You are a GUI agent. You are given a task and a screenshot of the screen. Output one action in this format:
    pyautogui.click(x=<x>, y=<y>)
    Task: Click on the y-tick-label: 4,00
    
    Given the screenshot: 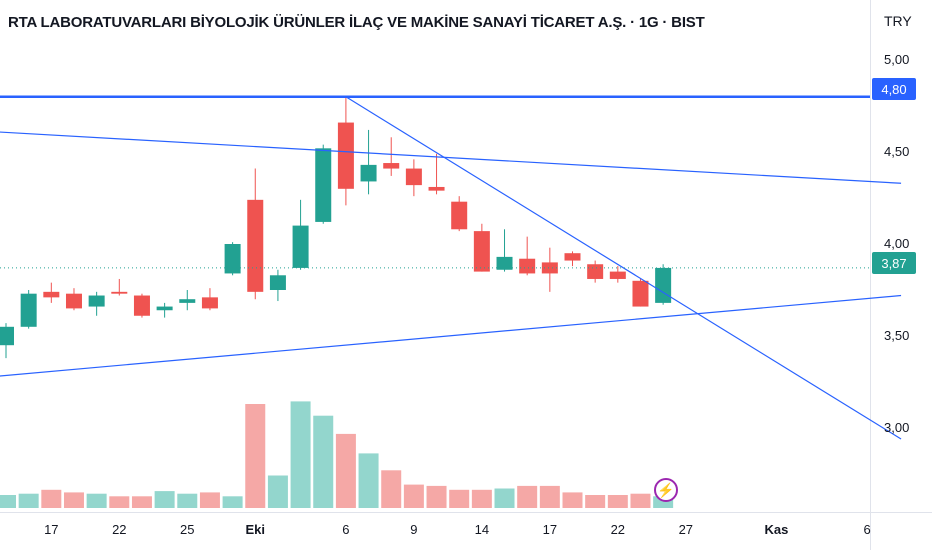 What is the action you would take?
    pyautogui.click(x=897, y=243)
    